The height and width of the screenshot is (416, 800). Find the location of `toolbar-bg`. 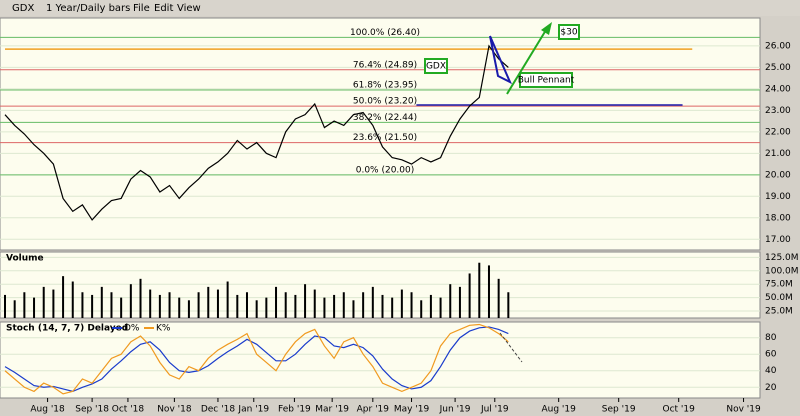

toolbar-bg is located at coordinates (400, 8).